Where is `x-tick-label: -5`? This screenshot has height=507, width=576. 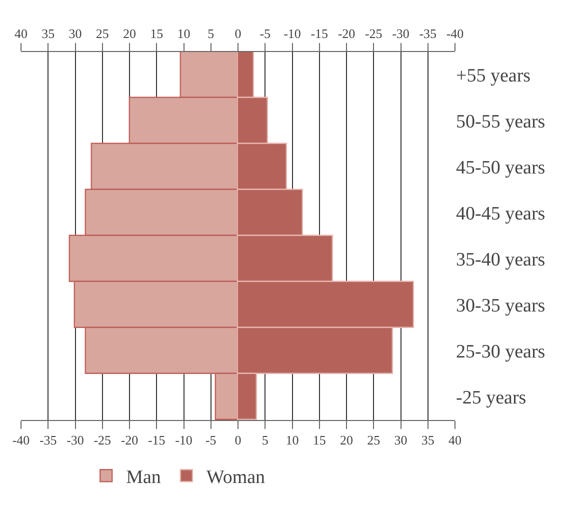 x-tick-label: -5 is located at coordinates (210, 440).